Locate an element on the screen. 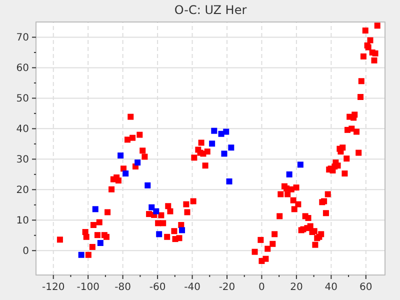 The image size is (400, 300). x-tick-label: 60 is located at coordinates (366, 287).